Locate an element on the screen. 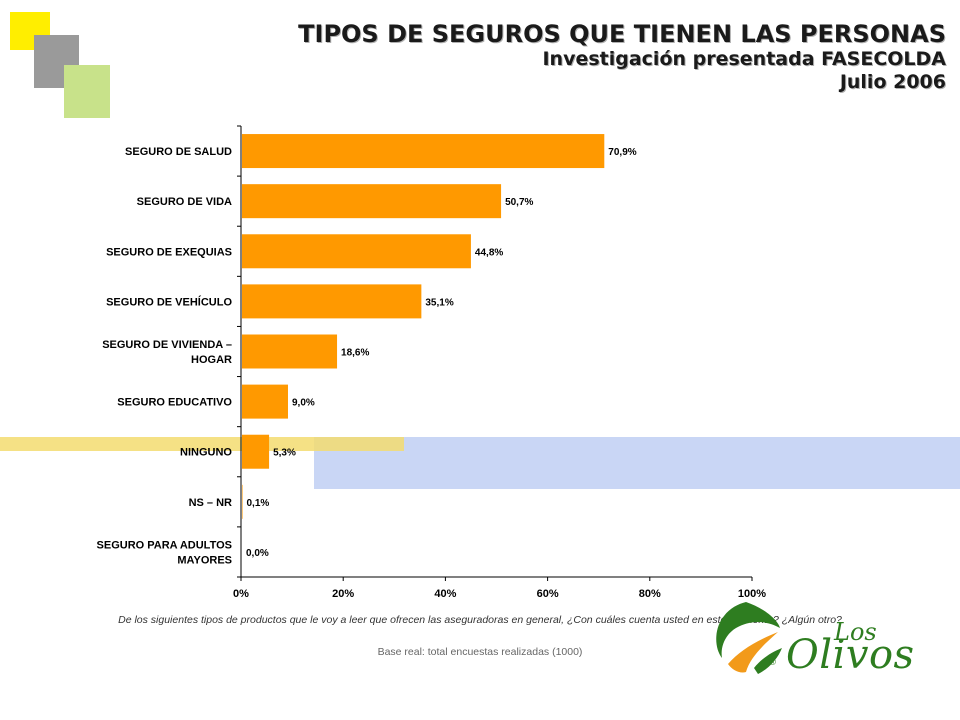 The image size is (960, 720). page-title: TIPOS DE SEGUROS QUE TIENEN LAS PERSONAS is located at coordinates (622, 34).